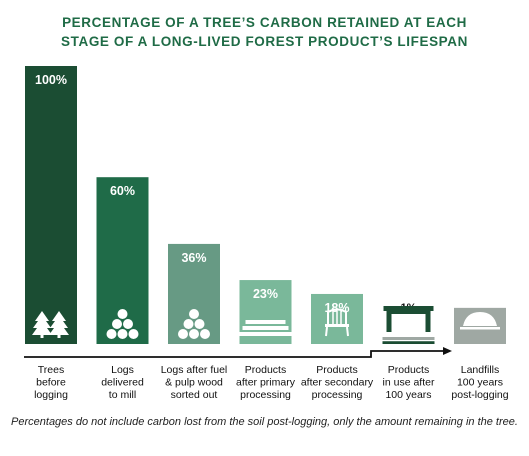 The height and width of the screenshot is (456, 529). Describe the element at coordinates (336, 308) in the screenshot. I see `value-label: 18%` at that location.